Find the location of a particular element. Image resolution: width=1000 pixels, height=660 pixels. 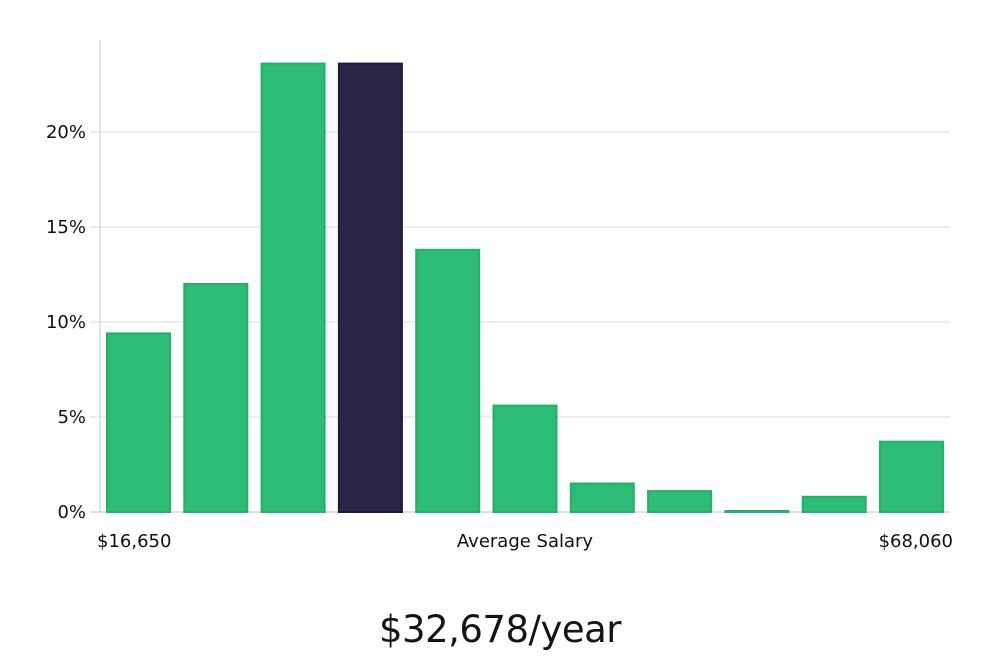

y-tick-labels: 0% 5% 10% 15% 20% is located at coordinates (66, 322).